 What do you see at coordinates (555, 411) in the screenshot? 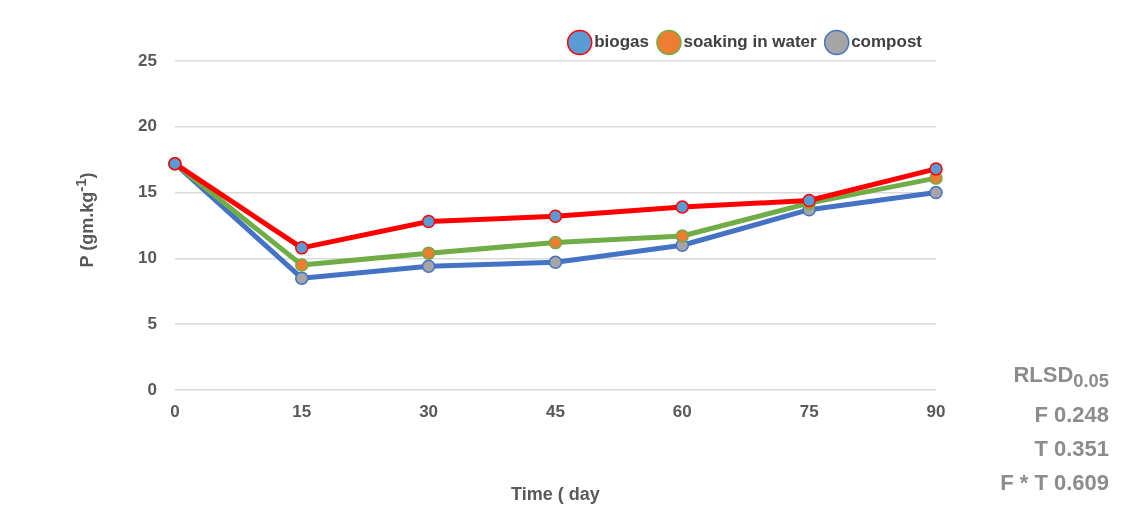
I see `x-tick-label: 45` at bounding box center [555, 411].